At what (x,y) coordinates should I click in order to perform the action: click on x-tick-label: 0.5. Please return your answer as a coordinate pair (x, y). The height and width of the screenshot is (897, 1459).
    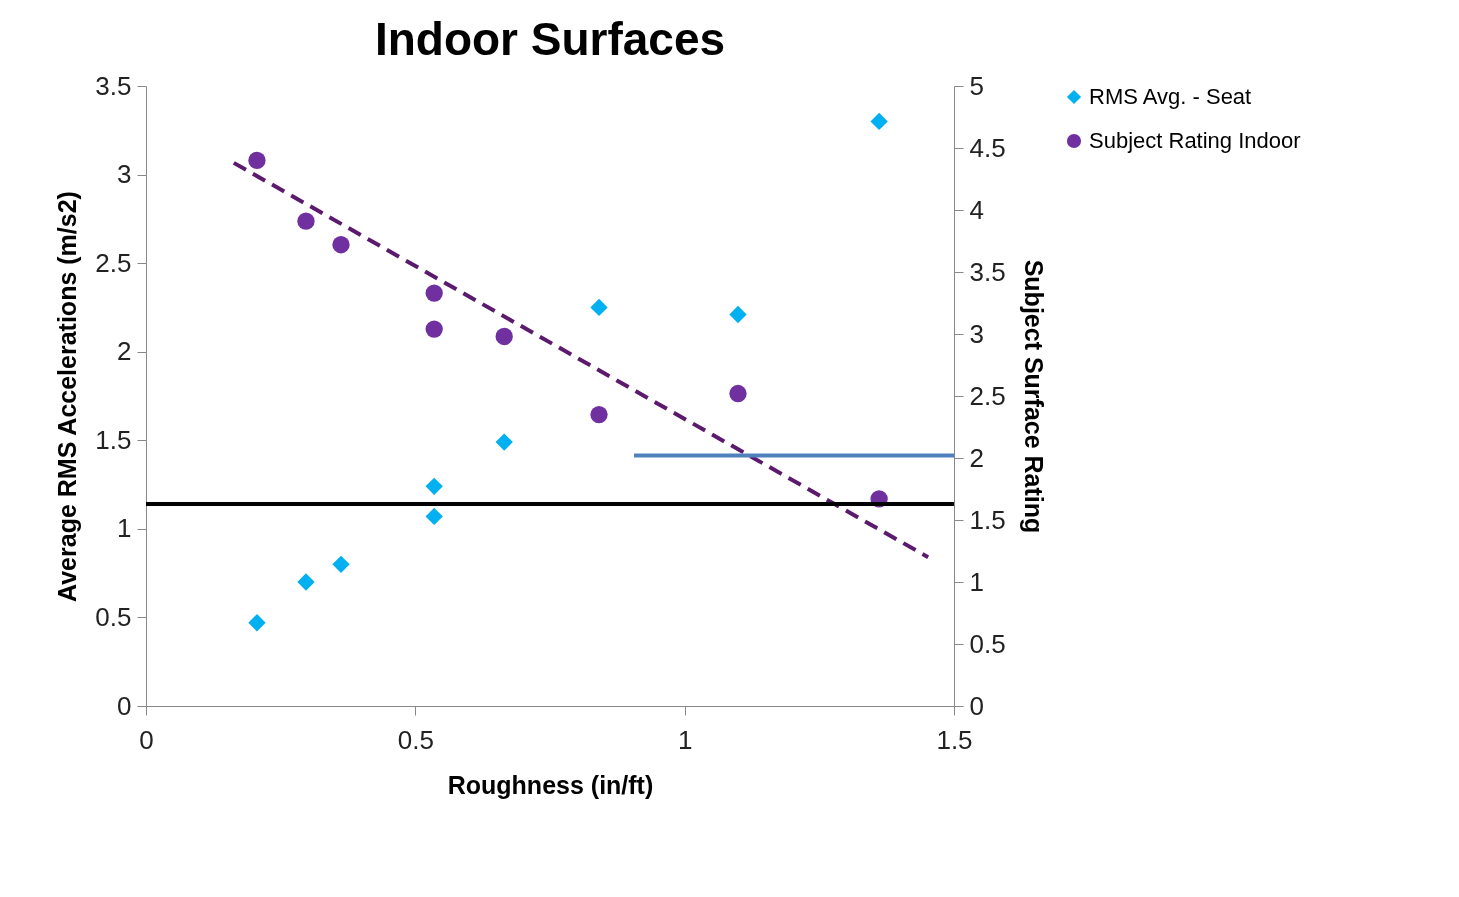
    Looking at the image, I should click on (415, 739).